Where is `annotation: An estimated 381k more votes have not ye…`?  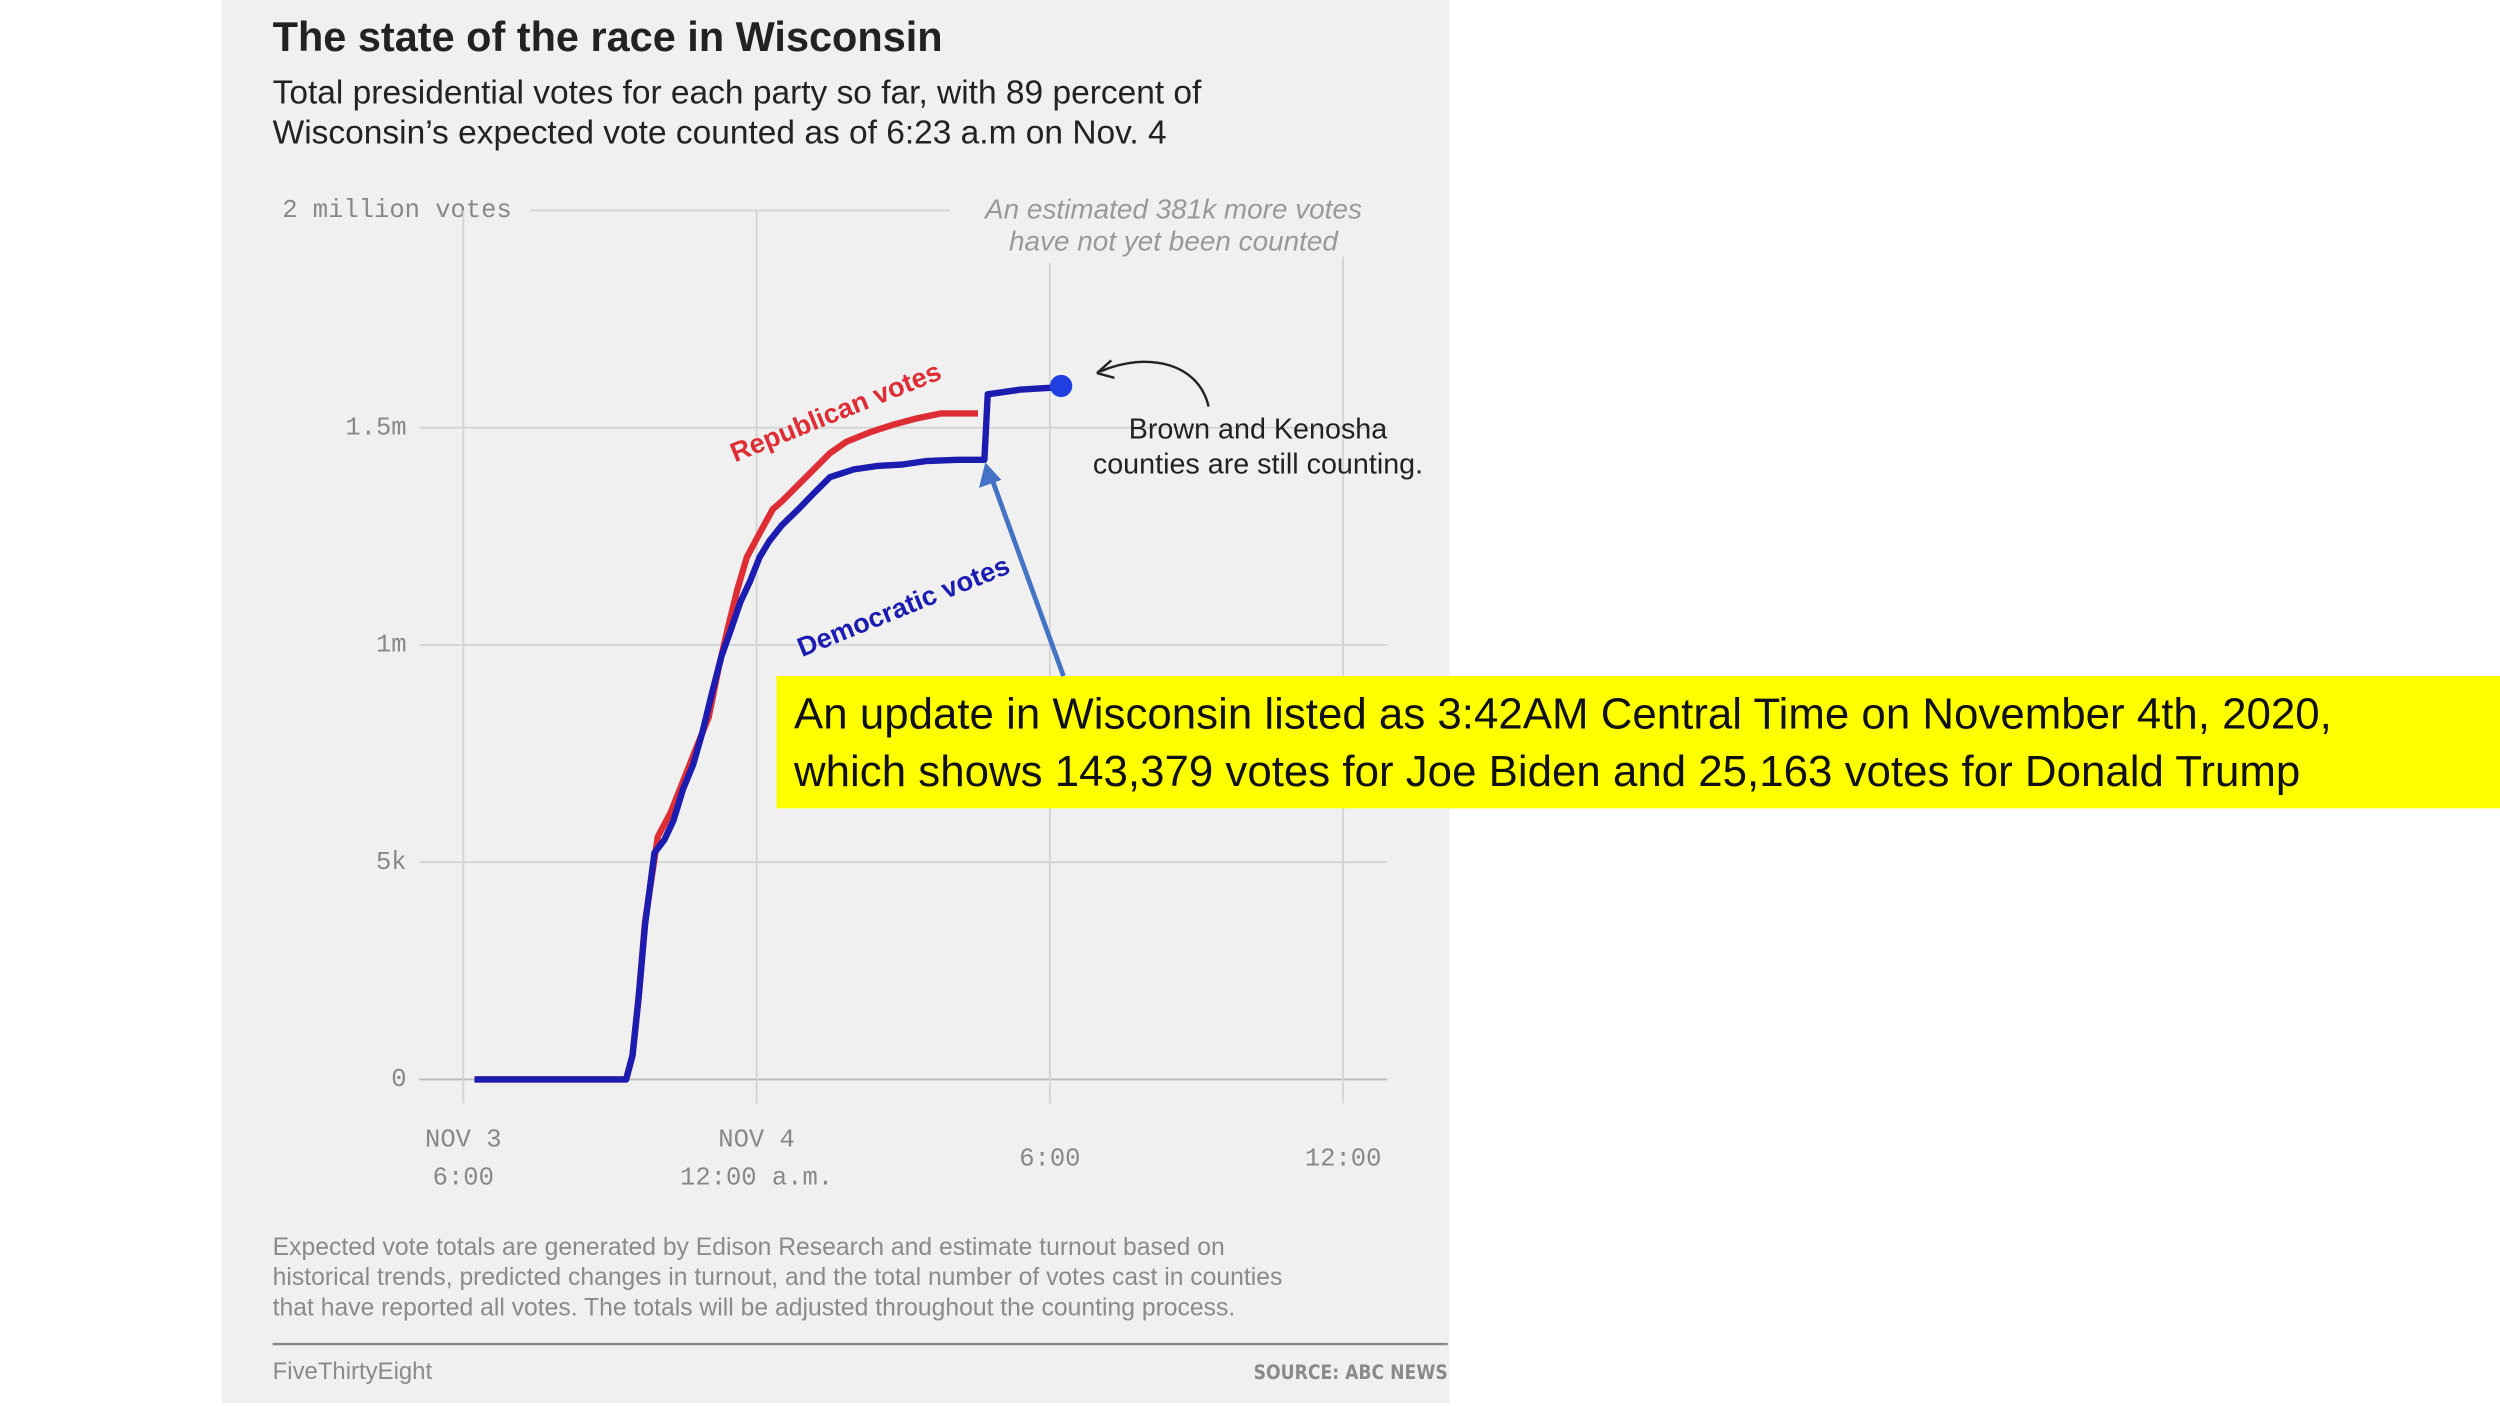
annotation: An estimated 381k more votes have not ye… is located at coordinates (1173, 224).